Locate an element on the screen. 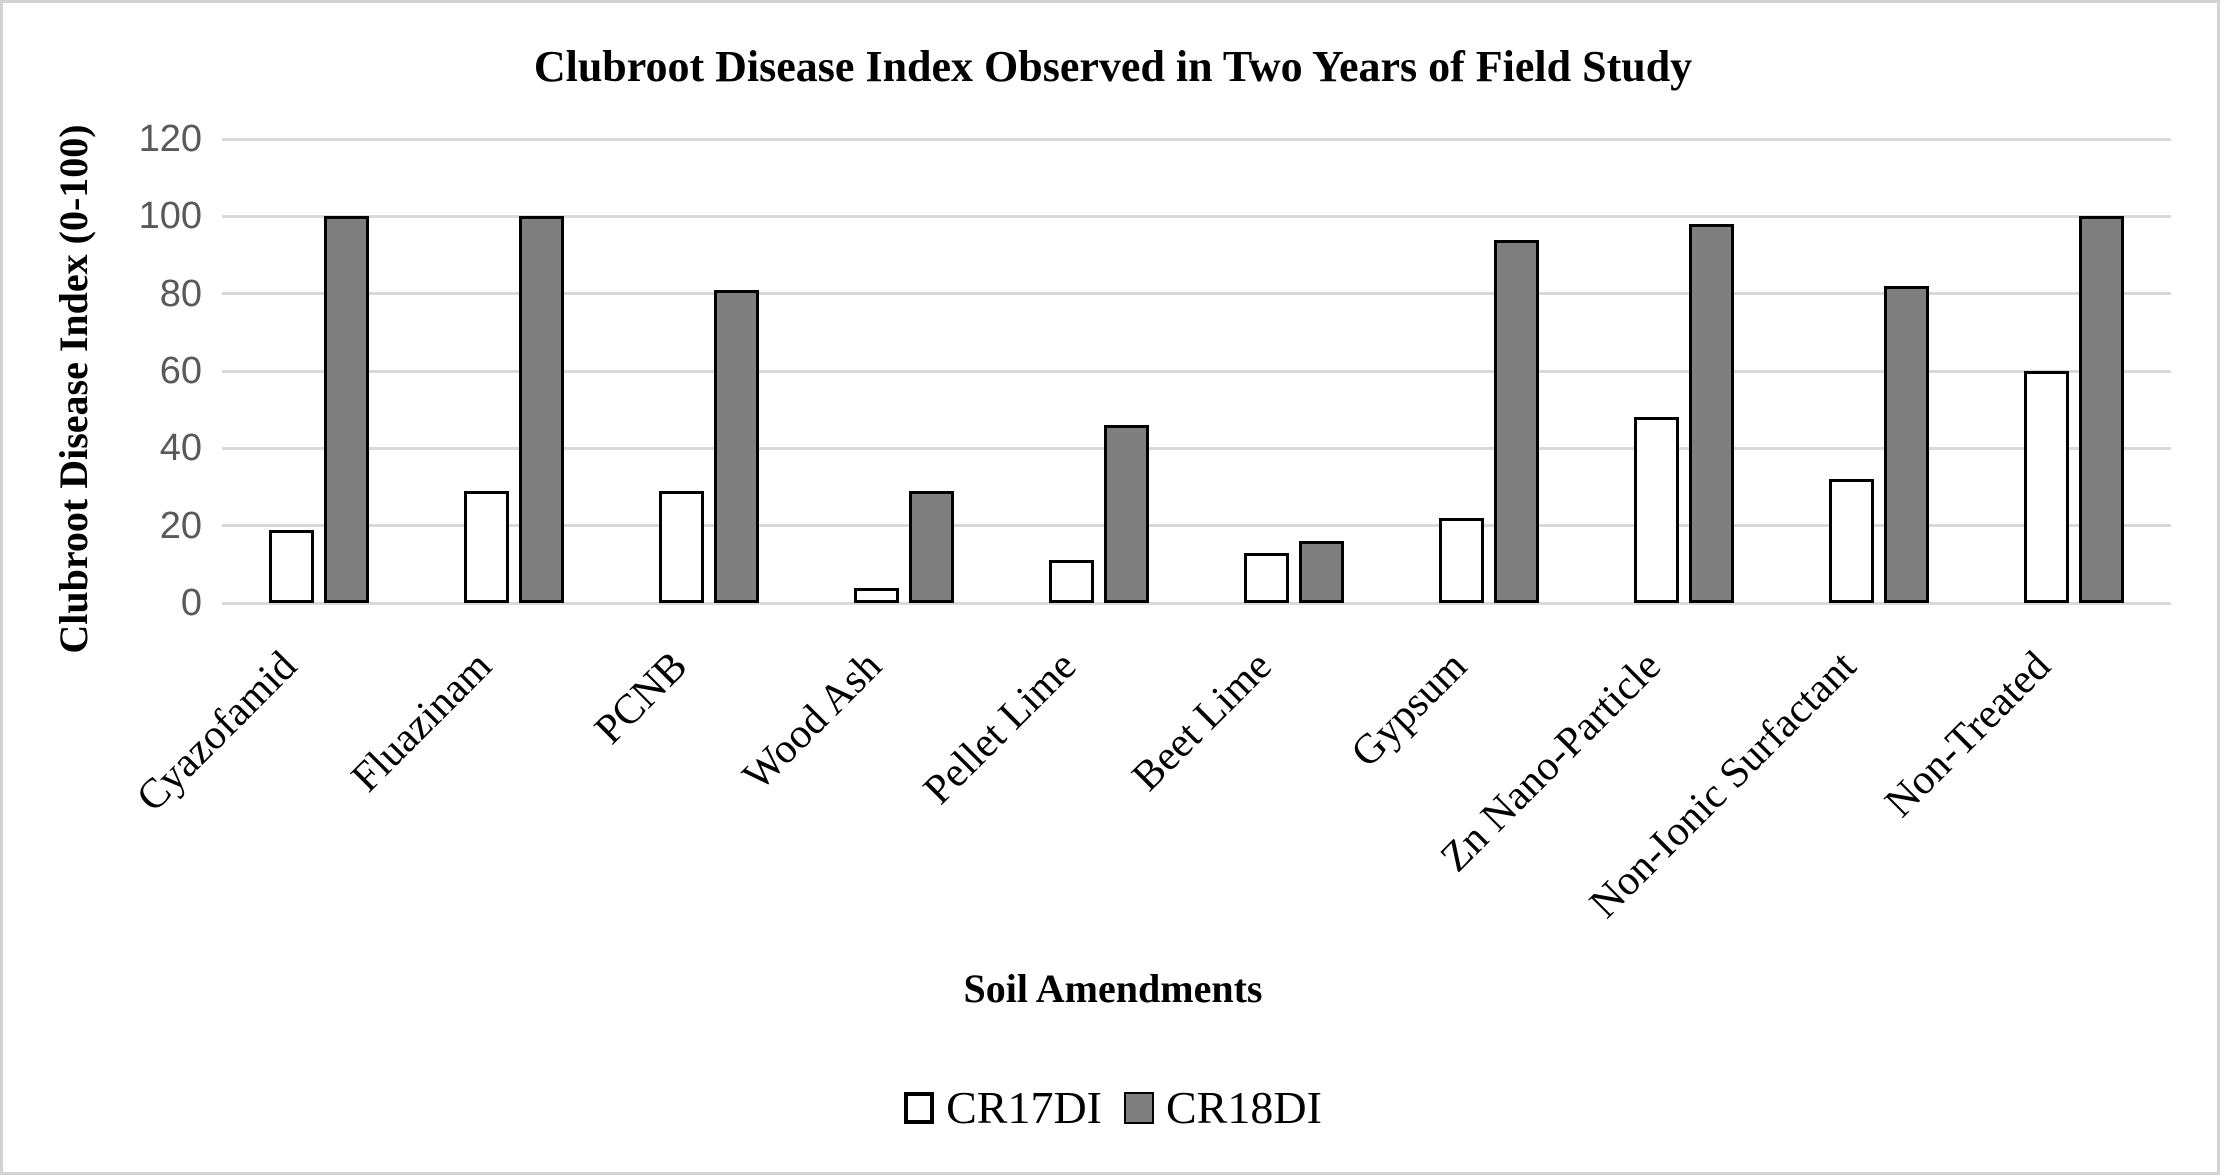 The height and width of the screenshot is (1175, 2220). y-tick-label-100: 100 is located at coordinates (170, 216).